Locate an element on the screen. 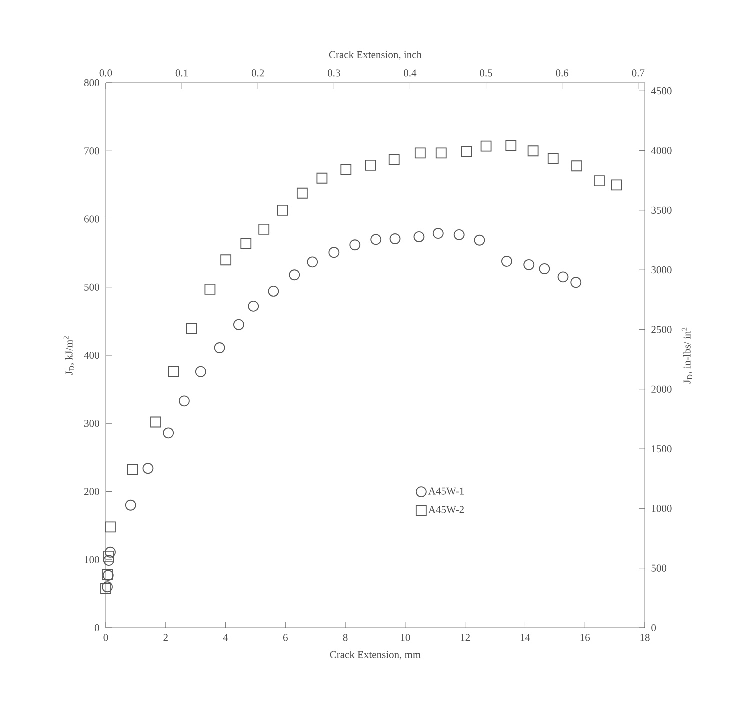  x-axis-title: Crack Extension, mm is located at coordinates (375, 655).